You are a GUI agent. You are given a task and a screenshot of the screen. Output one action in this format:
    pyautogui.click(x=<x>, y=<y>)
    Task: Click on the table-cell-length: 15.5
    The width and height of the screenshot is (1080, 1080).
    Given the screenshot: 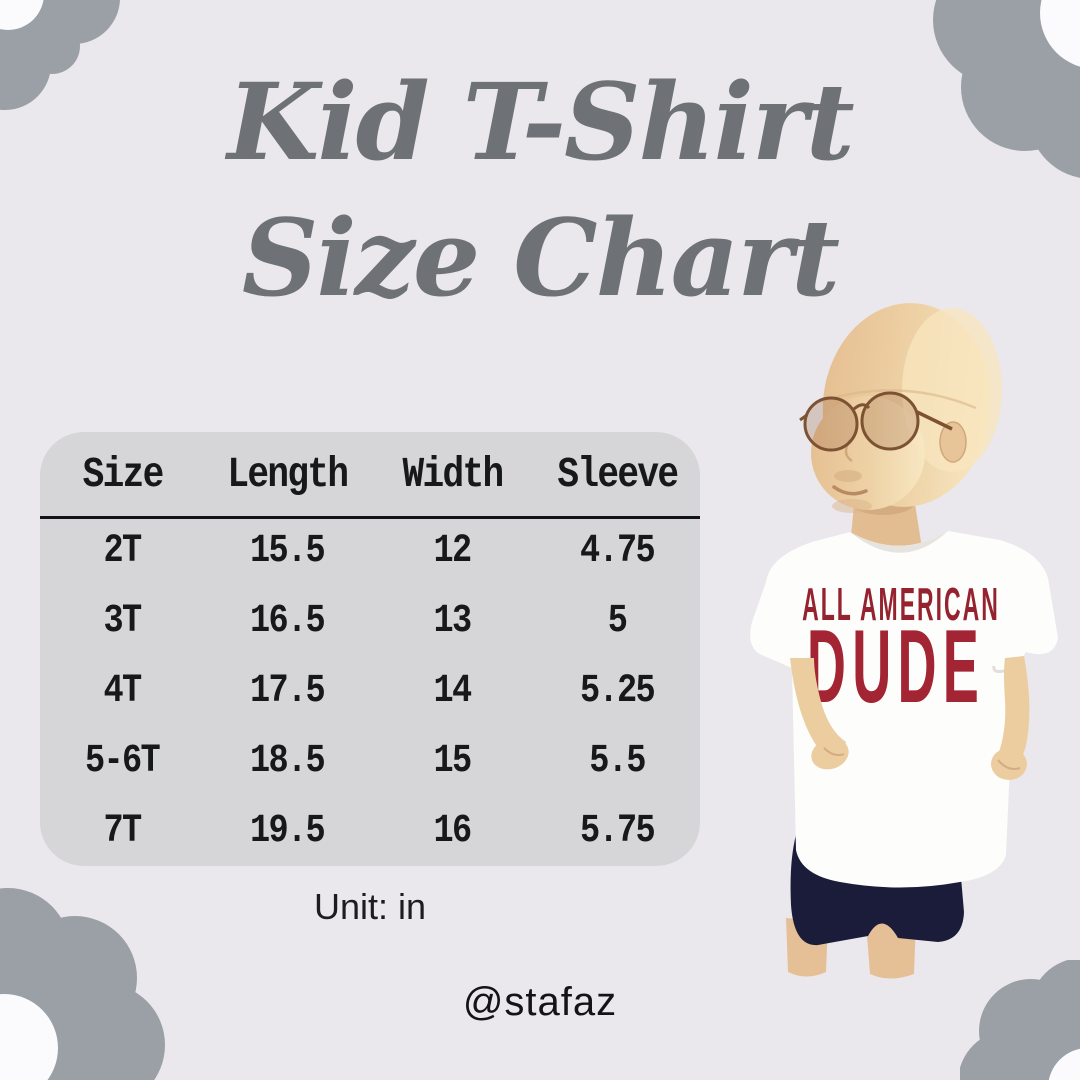 What is the action you would take?
    pyautogui.click(x=288, y=551)
    